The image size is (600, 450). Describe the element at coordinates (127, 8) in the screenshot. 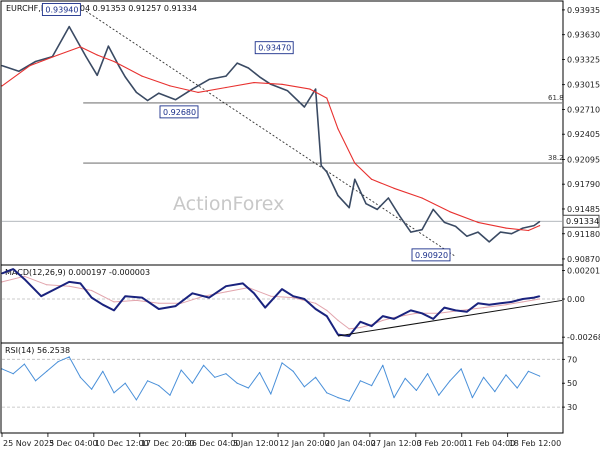

I see `ohlc-values: 0.91304 0.91353 0.91257 0.91334` at that location.